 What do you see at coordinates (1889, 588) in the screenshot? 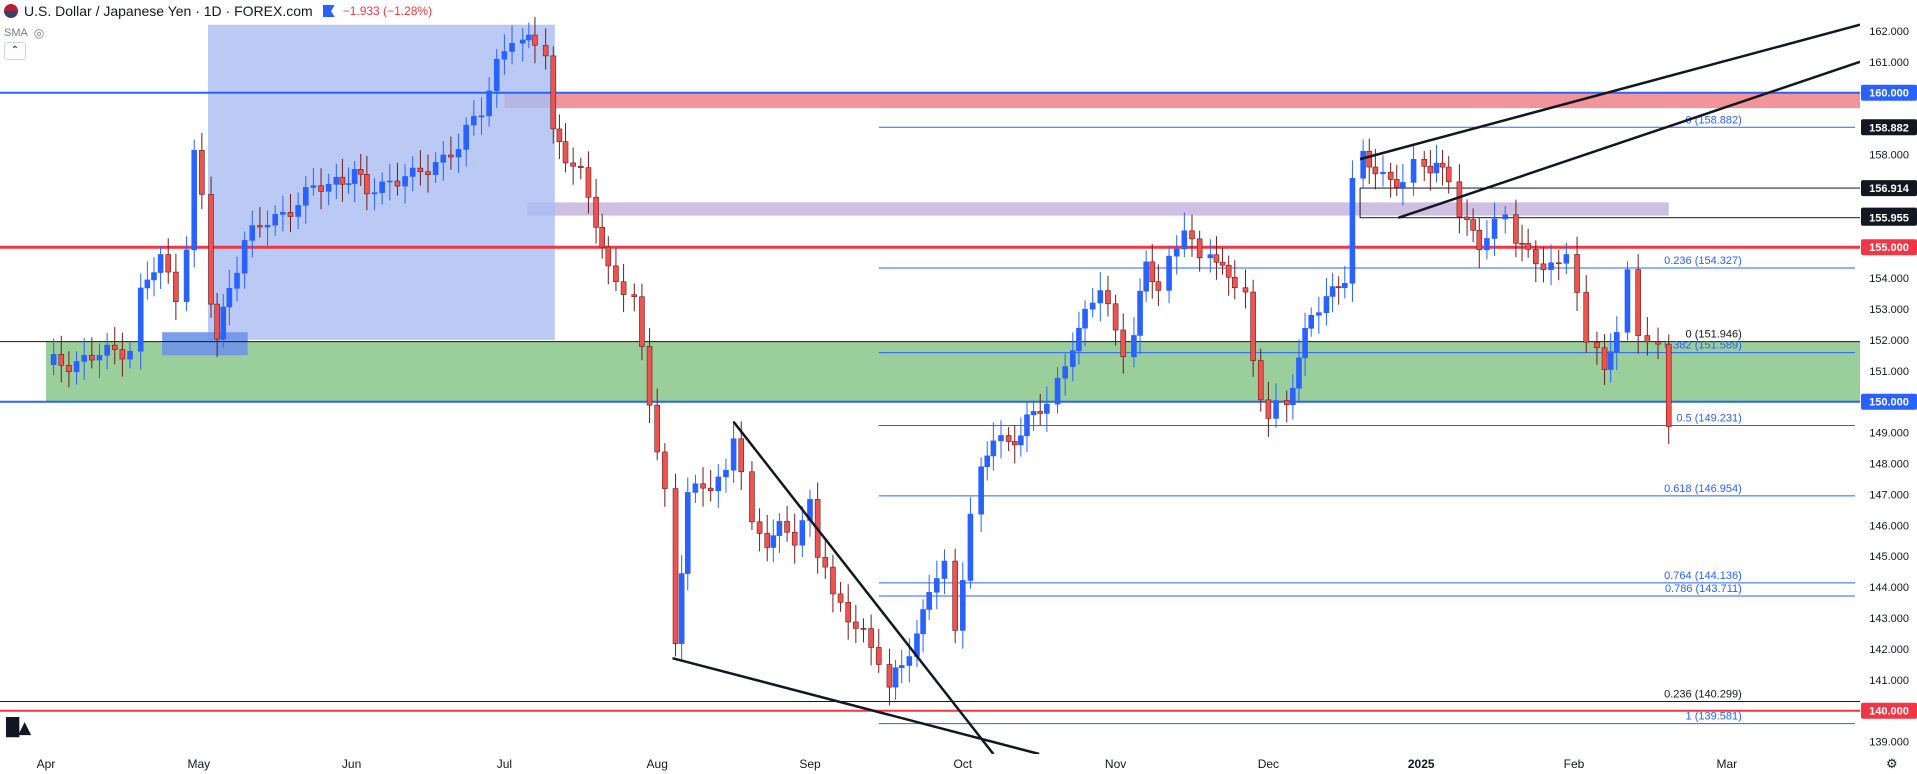
I see `price-tick-label: 144.000` at bounding box center [1889, 588].